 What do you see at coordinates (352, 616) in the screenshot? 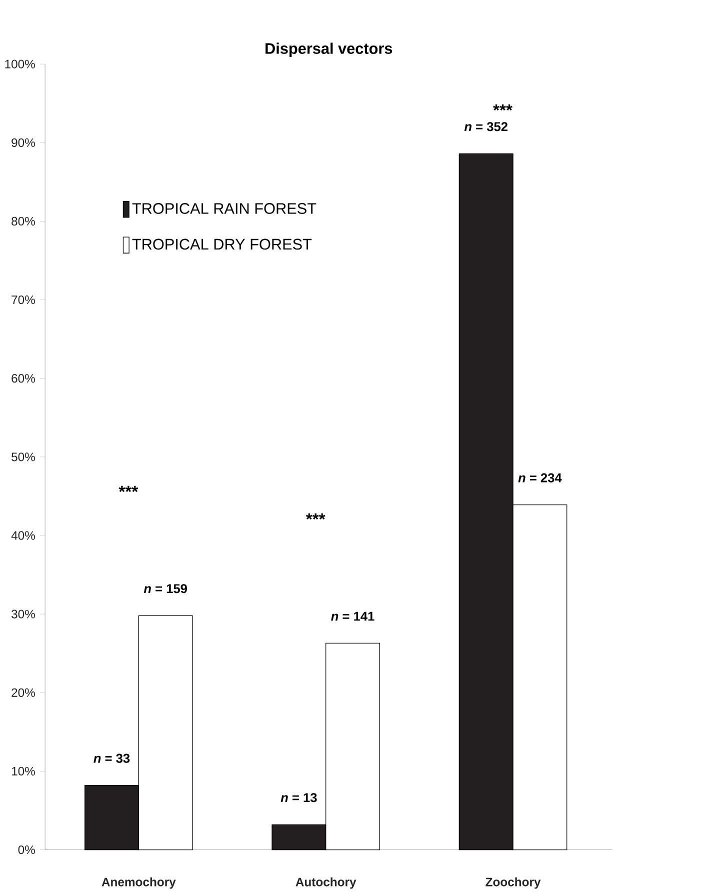
I see `annotation: n = 141` at bounding box center [352, 616].